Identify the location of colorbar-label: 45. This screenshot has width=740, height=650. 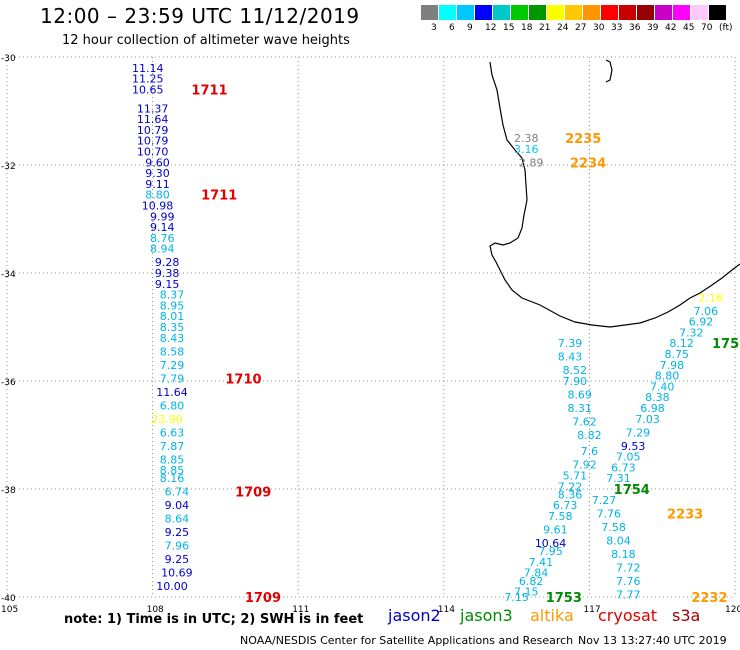
(689, 28).